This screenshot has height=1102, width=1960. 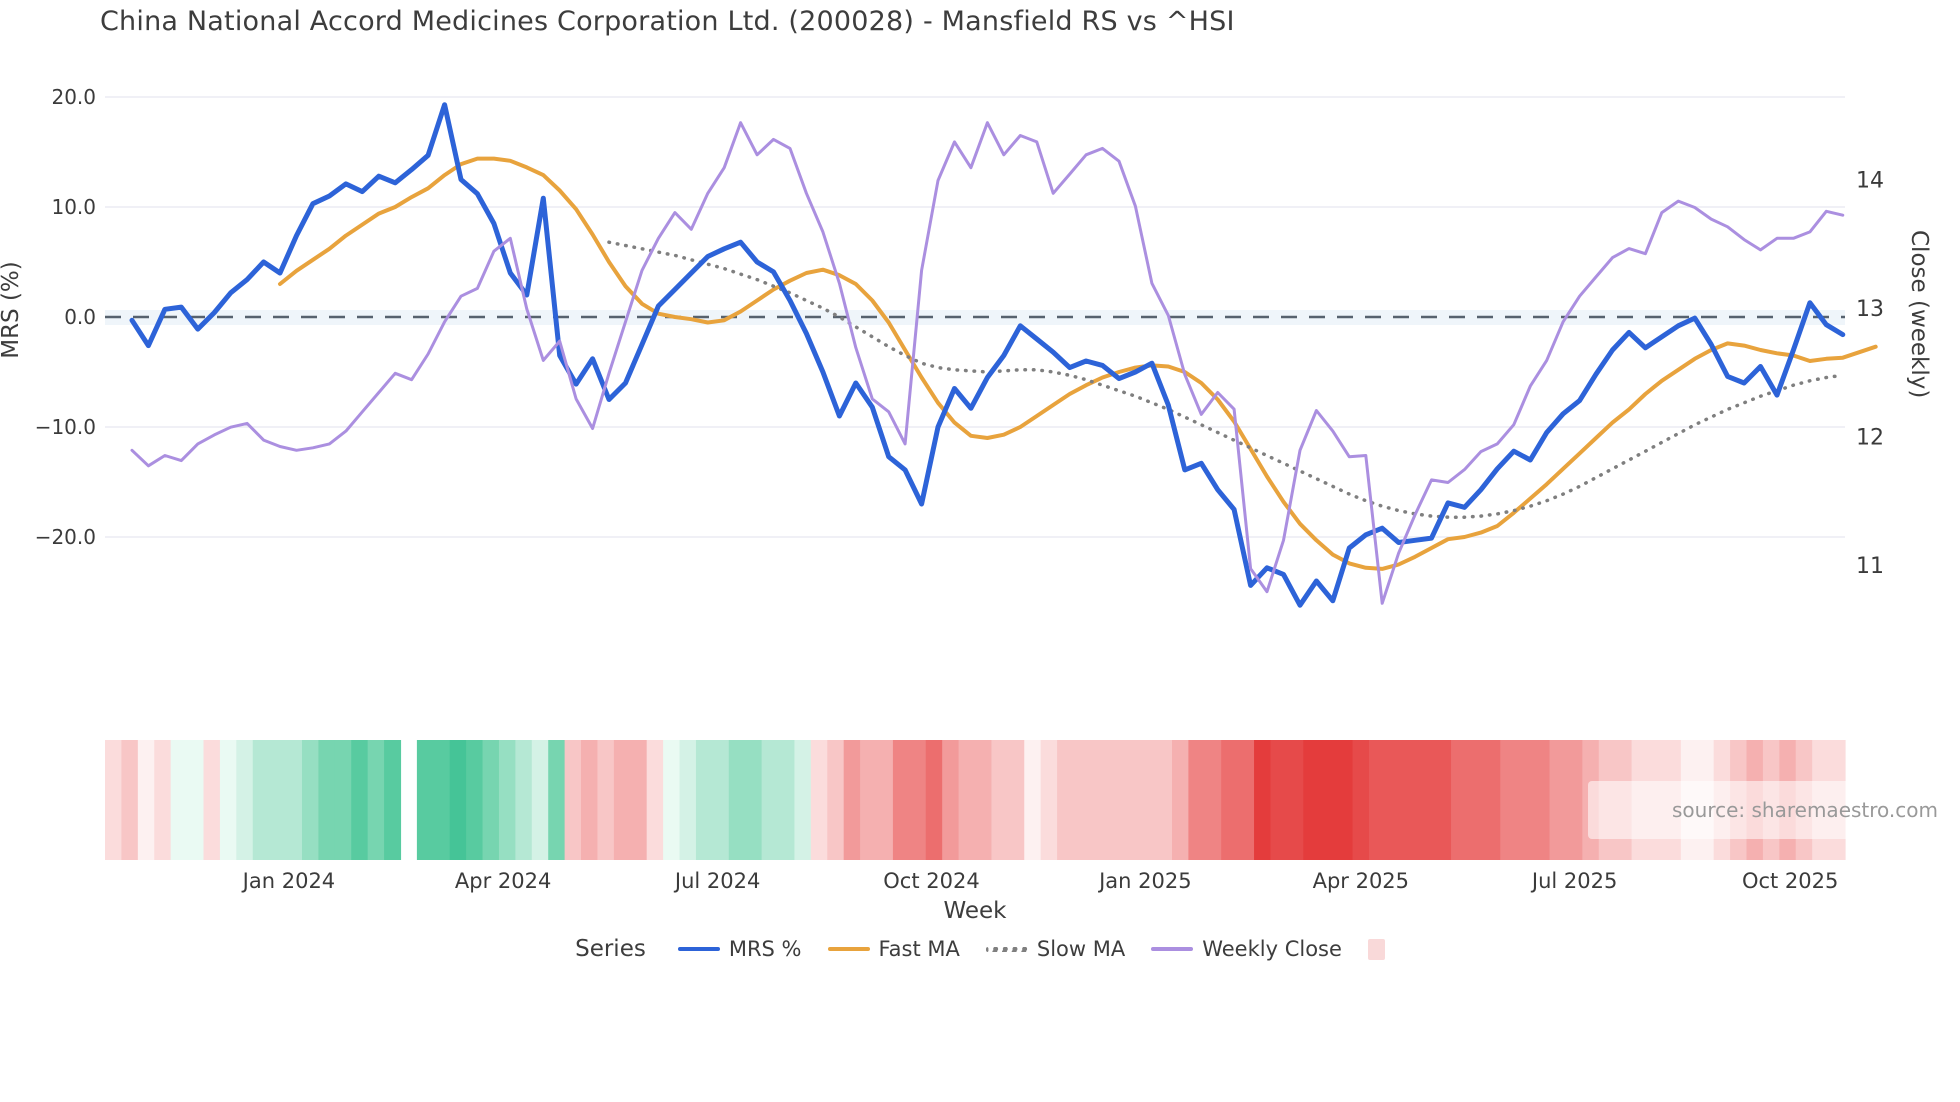 What do you see at coordinates (65, 537) in the screenshot?
I see `ytick-left: −20.0` at bounding box center [65, 537].